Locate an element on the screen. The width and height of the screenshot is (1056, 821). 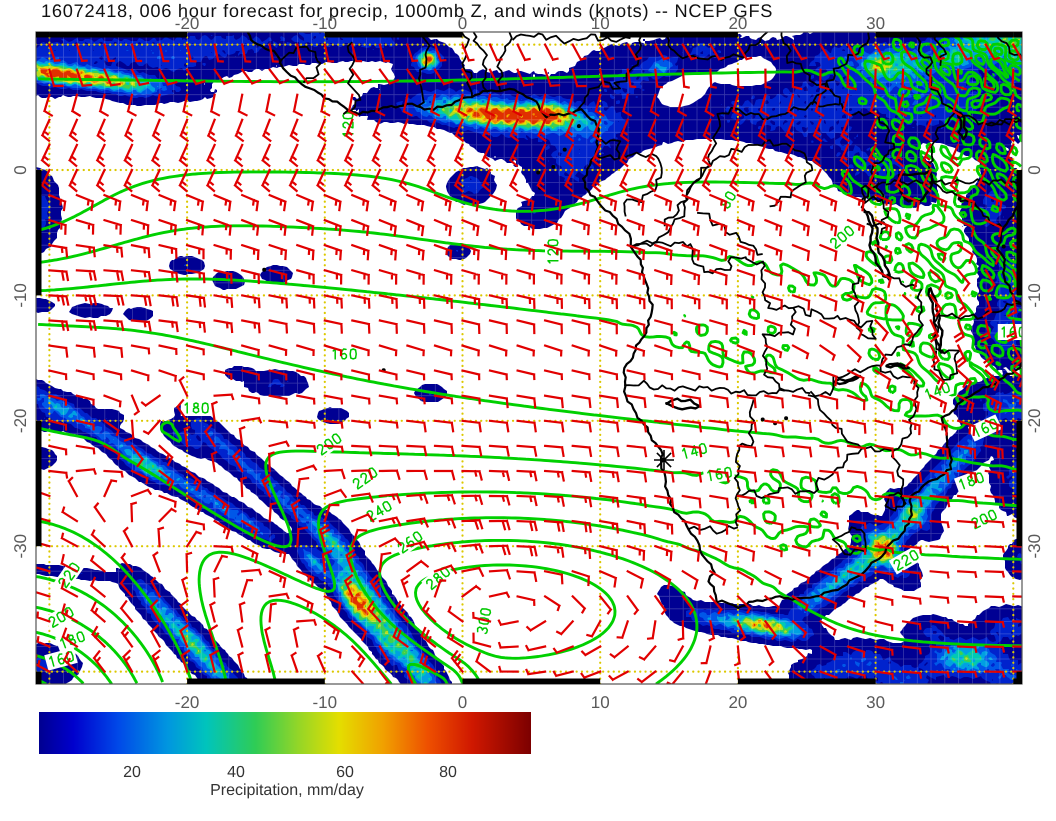
svg-text: 40 is located at coordinates (236, 772).